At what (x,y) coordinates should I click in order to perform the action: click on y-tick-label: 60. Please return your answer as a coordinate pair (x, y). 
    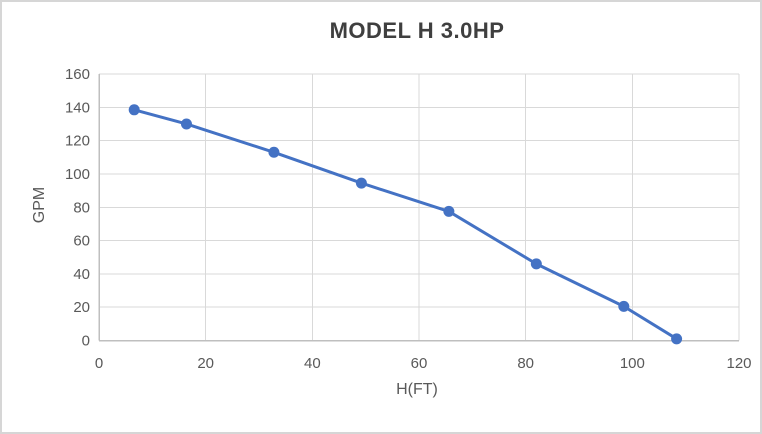
    Looking at the image, I should click on (81, 241).